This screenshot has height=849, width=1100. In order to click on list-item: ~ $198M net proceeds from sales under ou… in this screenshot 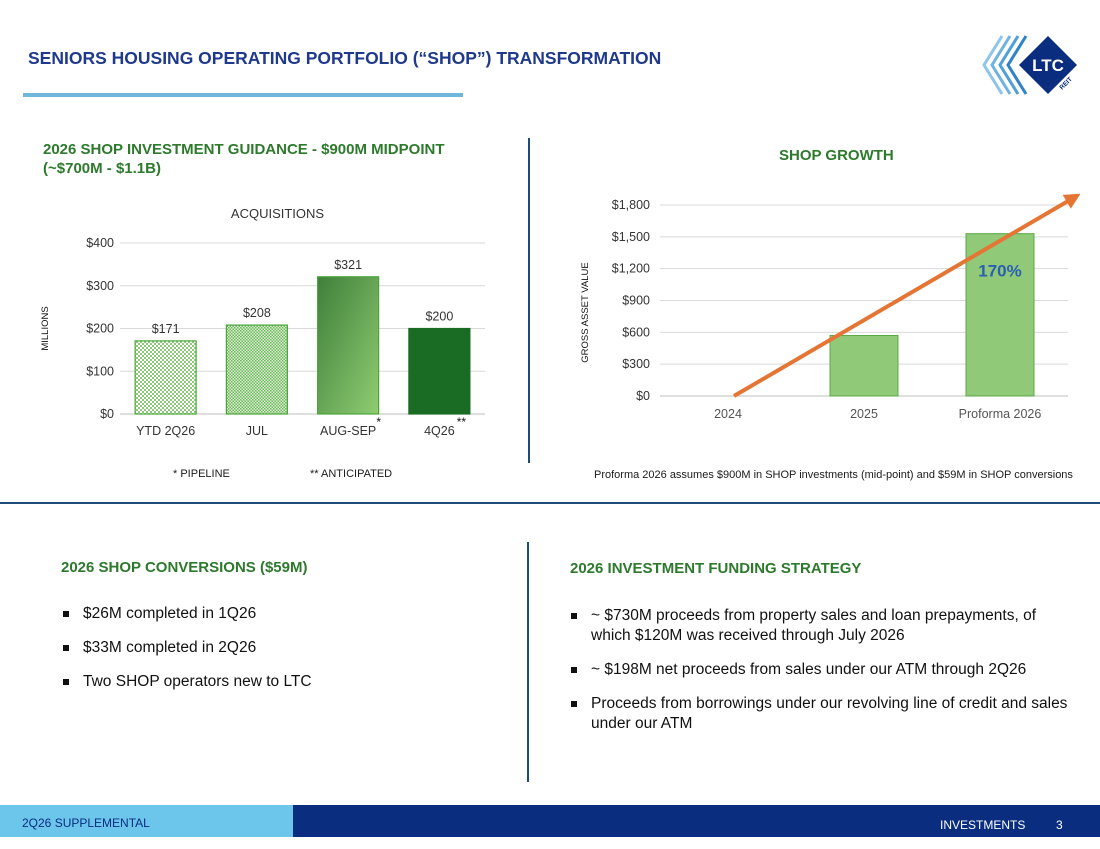, I will do `click(821, 670)`.